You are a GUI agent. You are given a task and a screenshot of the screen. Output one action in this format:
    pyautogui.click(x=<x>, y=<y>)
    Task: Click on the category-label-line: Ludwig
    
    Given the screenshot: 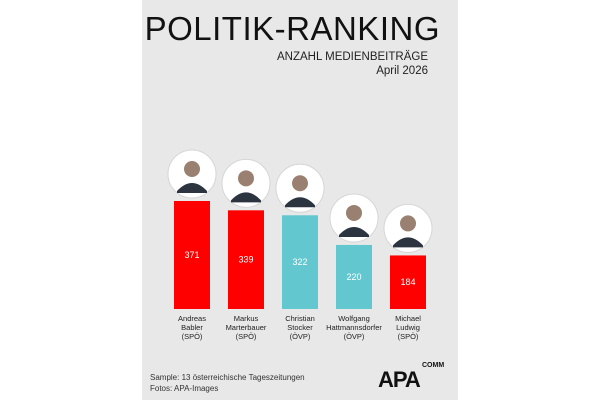 What is the action you would take?
    pyautogui.click(x=408, y=327)
    